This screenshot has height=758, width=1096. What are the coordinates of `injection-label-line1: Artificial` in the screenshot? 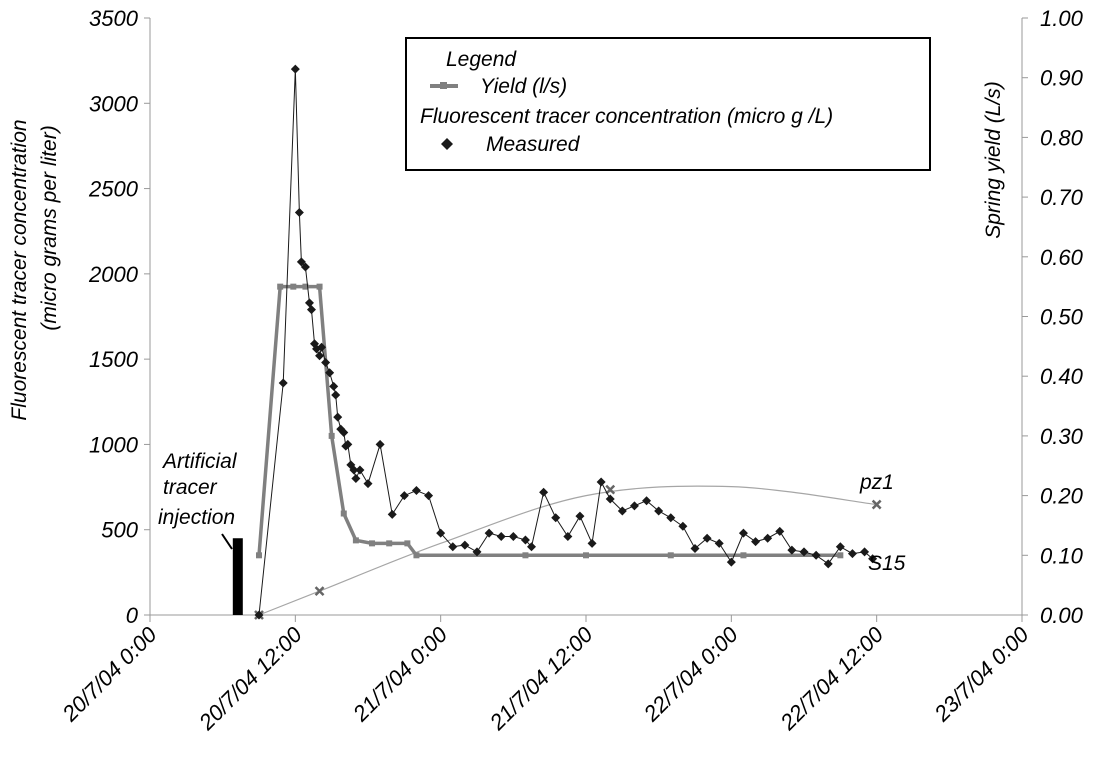 It's located at (199, 461).